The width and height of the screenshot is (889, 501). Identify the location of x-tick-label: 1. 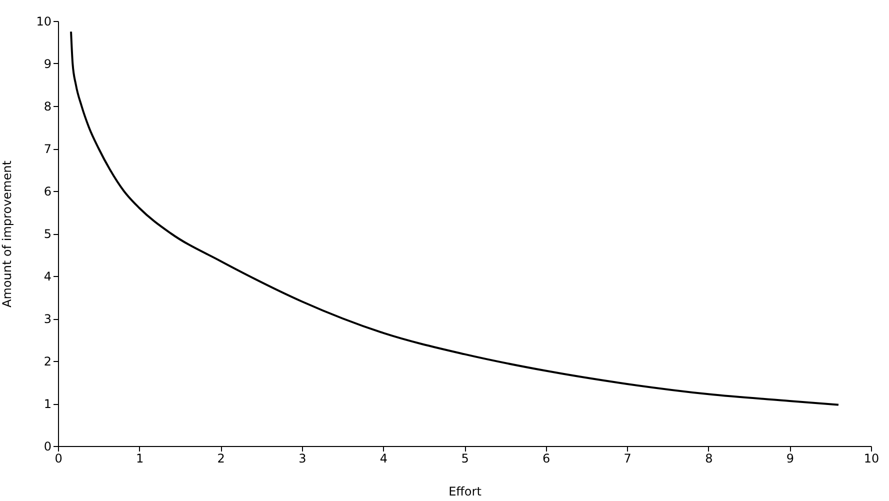
(140, 459).